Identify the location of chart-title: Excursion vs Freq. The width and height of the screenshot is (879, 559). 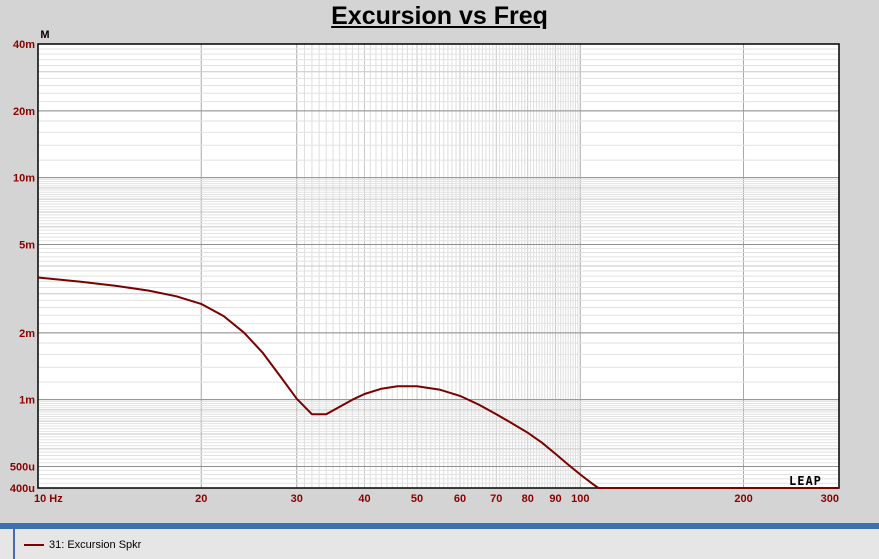
(439, 17).